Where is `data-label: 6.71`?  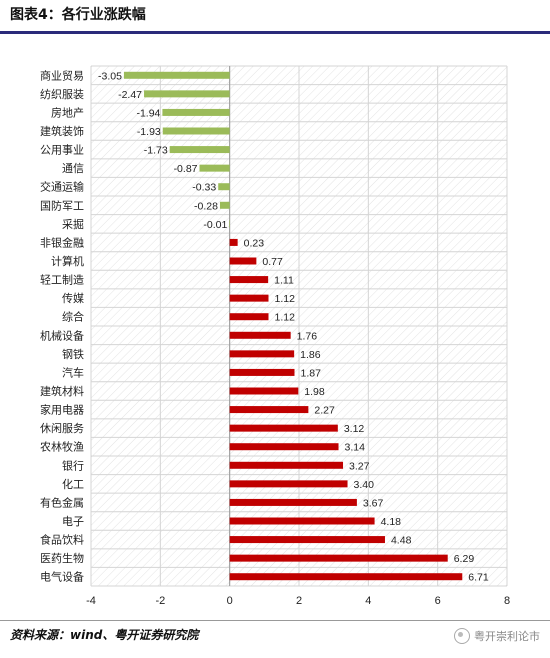 data-label: 6.71 is located at coordinates (478, 578).